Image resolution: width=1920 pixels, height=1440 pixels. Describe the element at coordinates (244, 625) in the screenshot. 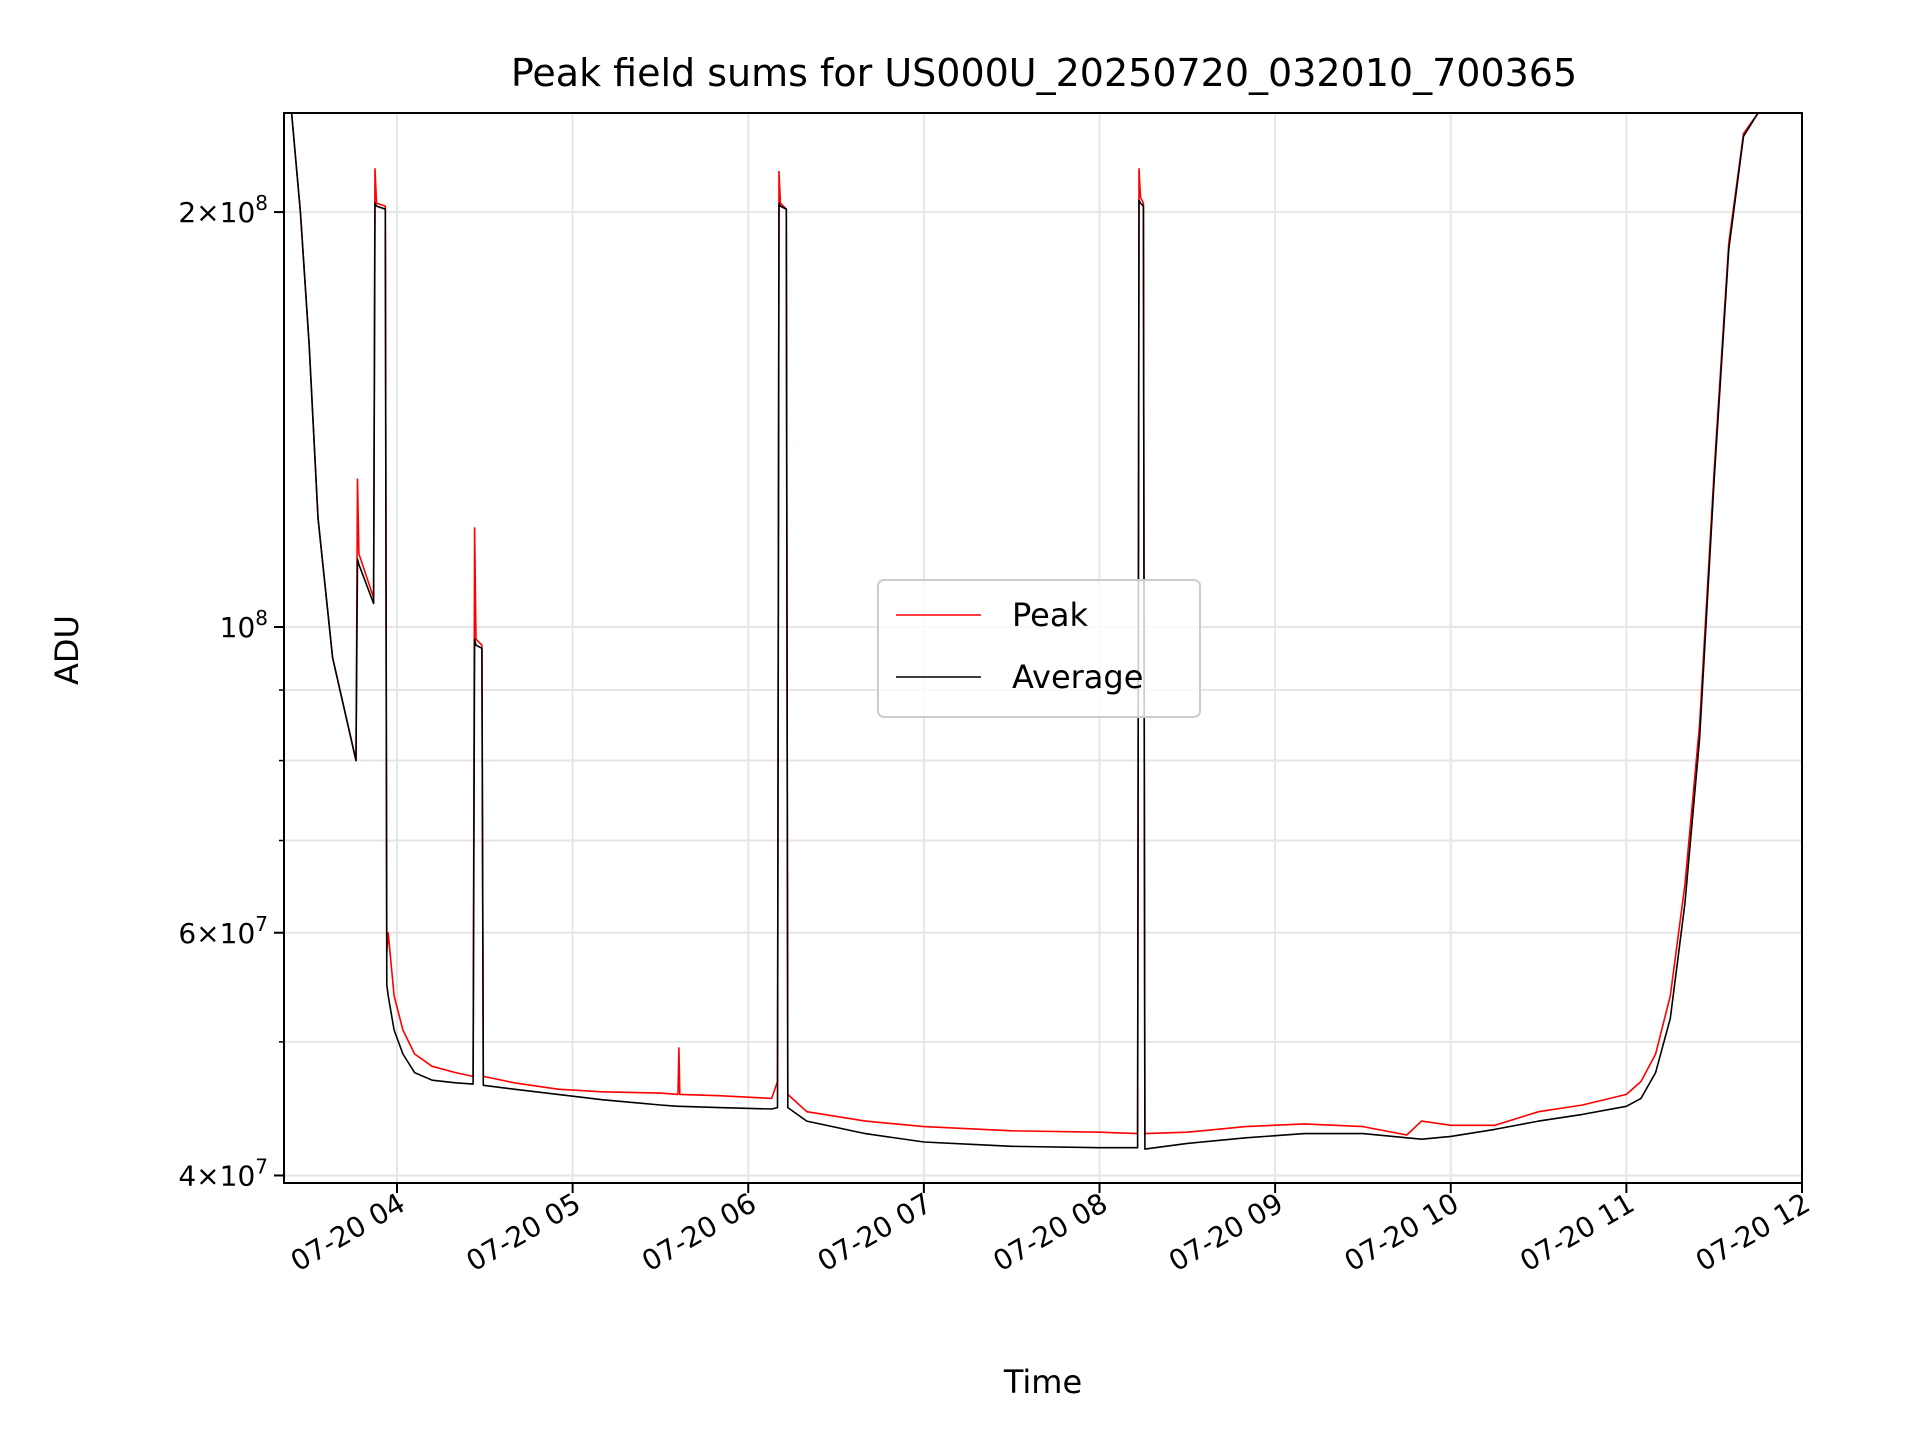

I see `y-tick-label: 108` at that location.